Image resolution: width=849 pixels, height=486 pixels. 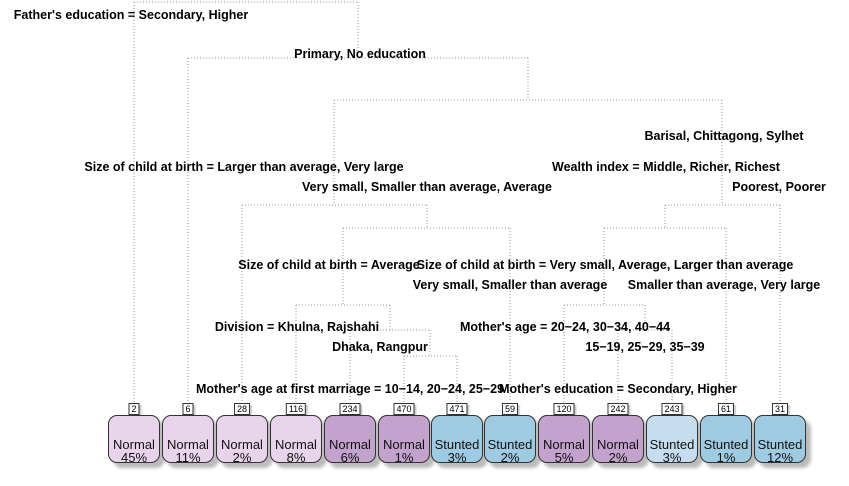 I want to click on split-label-n121-left: Mother's education = Secondary, Higher, so click(x=618, y=389).